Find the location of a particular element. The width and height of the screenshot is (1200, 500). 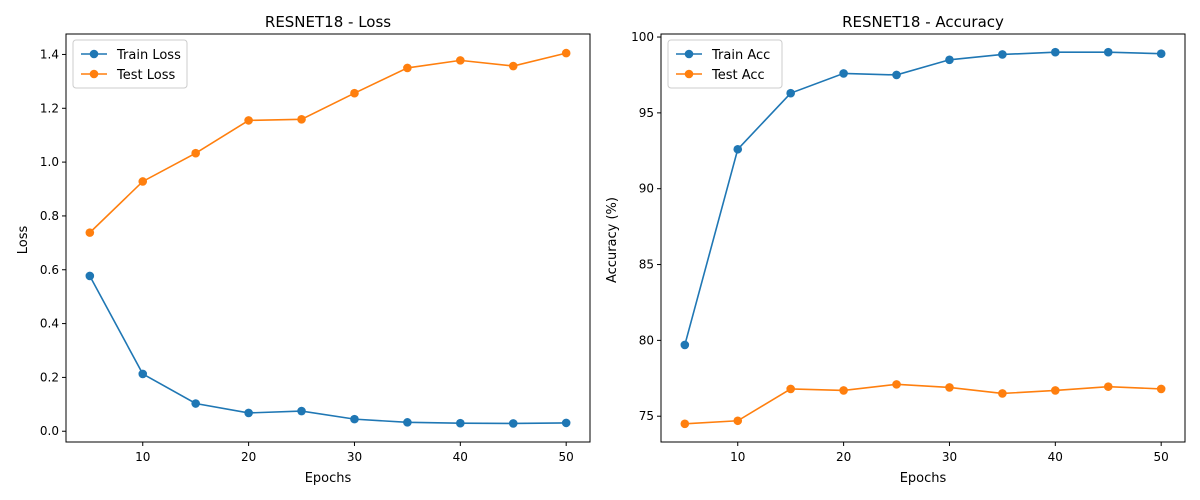

y-axis-label: Loss is located at coordinates (23, 240).